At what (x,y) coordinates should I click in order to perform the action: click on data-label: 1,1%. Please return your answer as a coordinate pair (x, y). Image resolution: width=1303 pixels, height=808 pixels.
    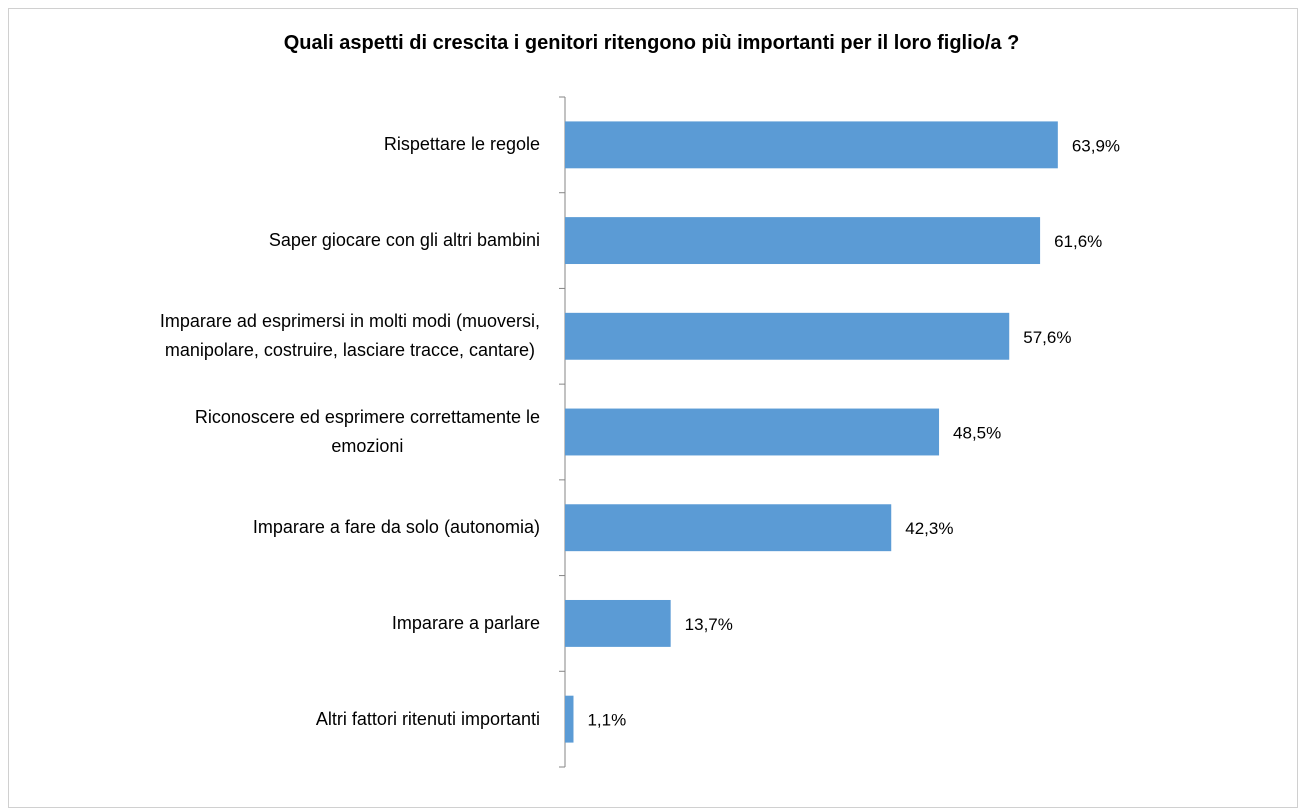
    Looking at the image, I should click on (606, 720).